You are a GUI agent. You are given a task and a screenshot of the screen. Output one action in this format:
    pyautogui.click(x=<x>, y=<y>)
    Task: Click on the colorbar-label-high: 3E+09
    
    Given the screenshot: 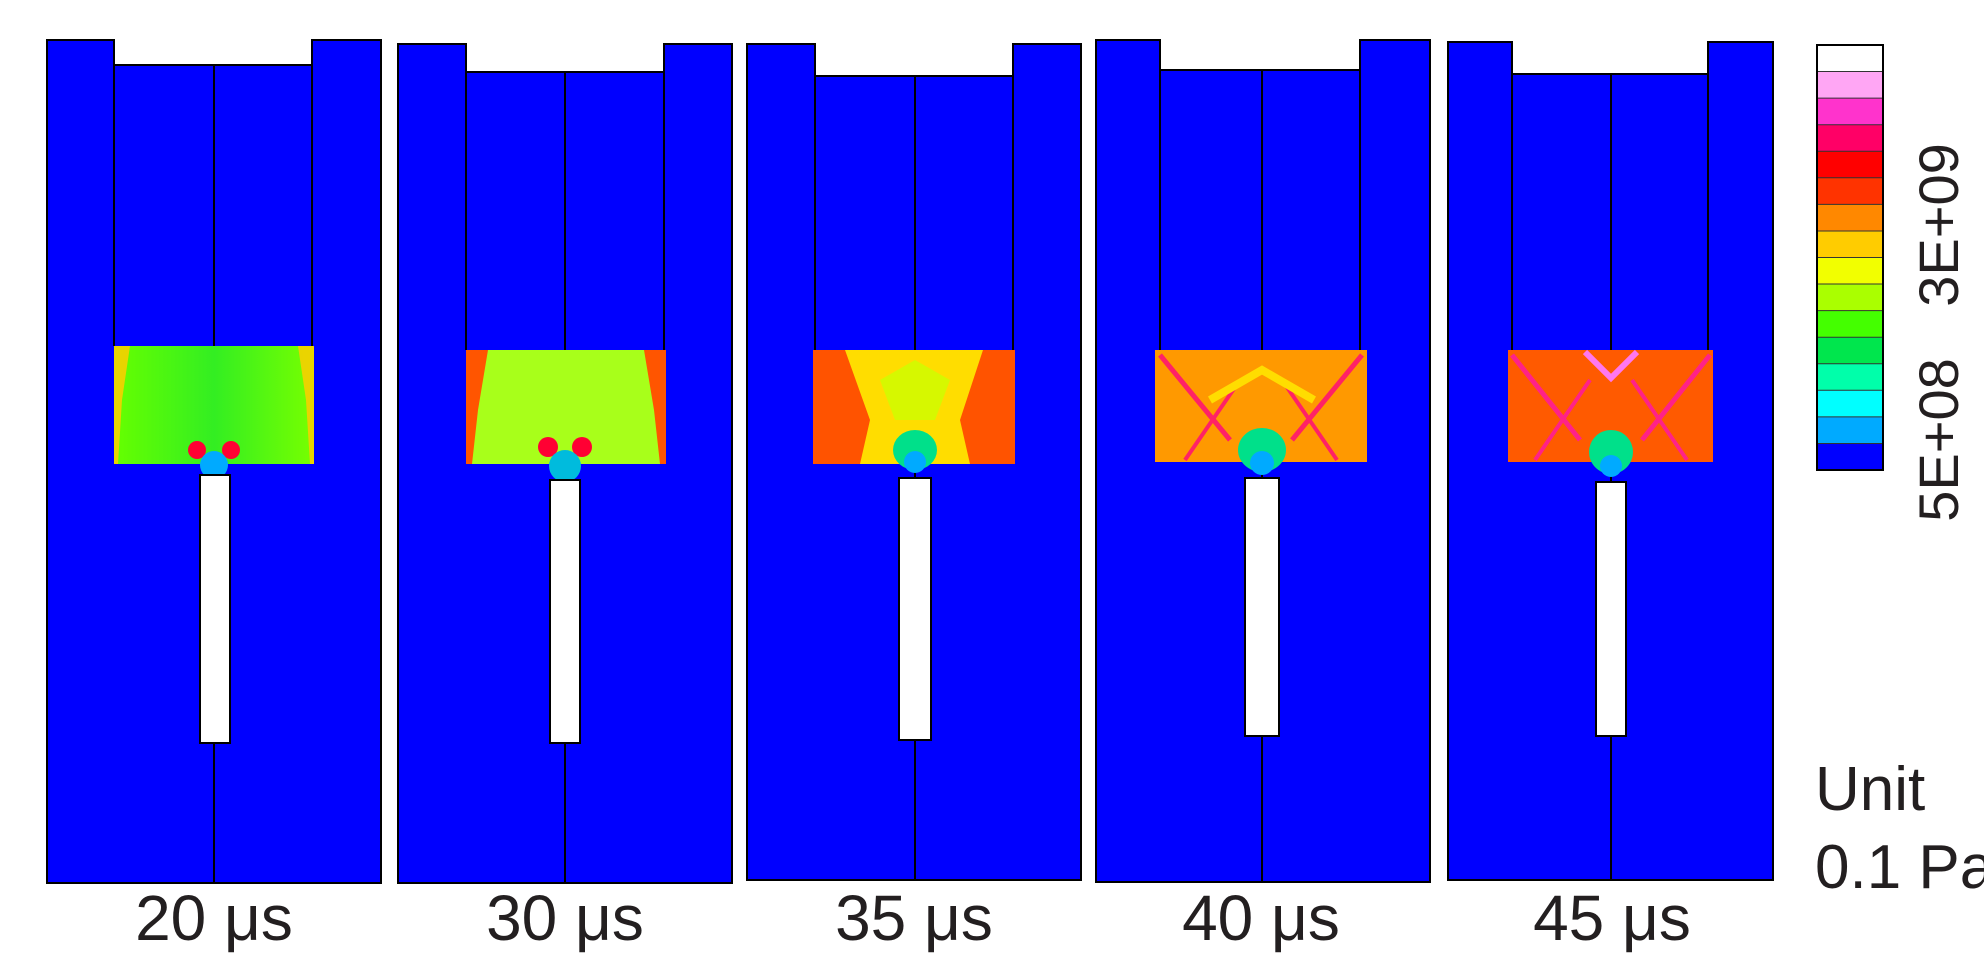 What is the action you would take?
    pyautogui.click(x=1938, y=225)
    